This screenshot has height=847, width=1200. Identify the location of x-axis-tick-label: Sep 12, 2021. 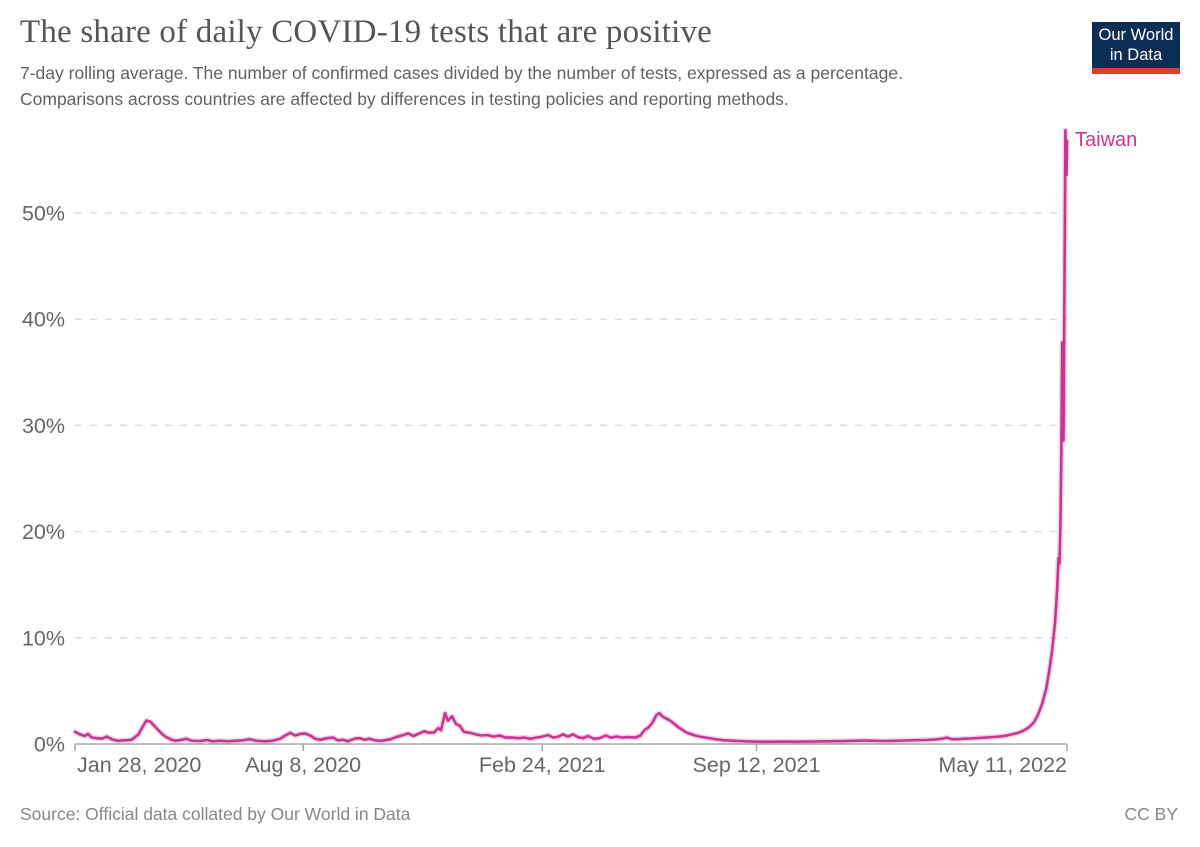
(757, 765).